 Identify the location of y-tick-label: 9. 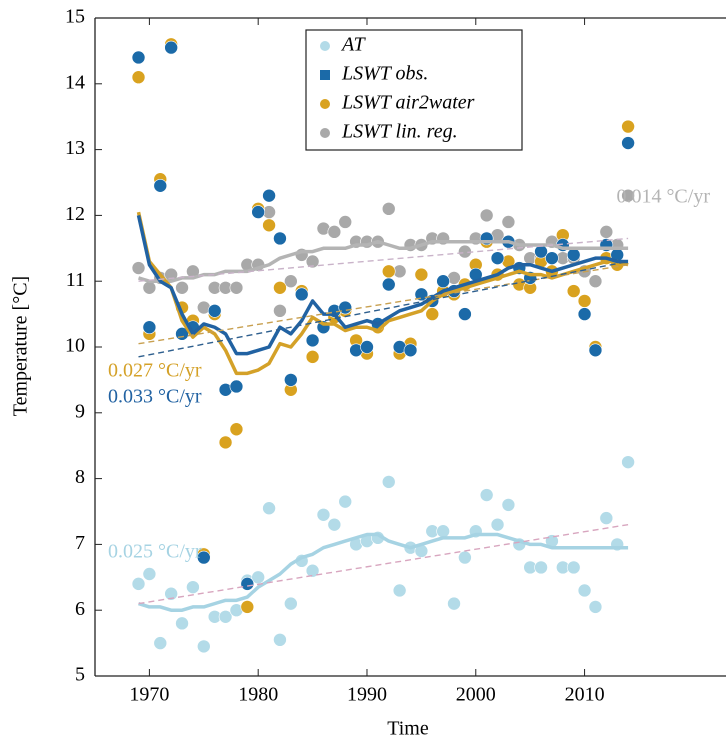
(80, 411).